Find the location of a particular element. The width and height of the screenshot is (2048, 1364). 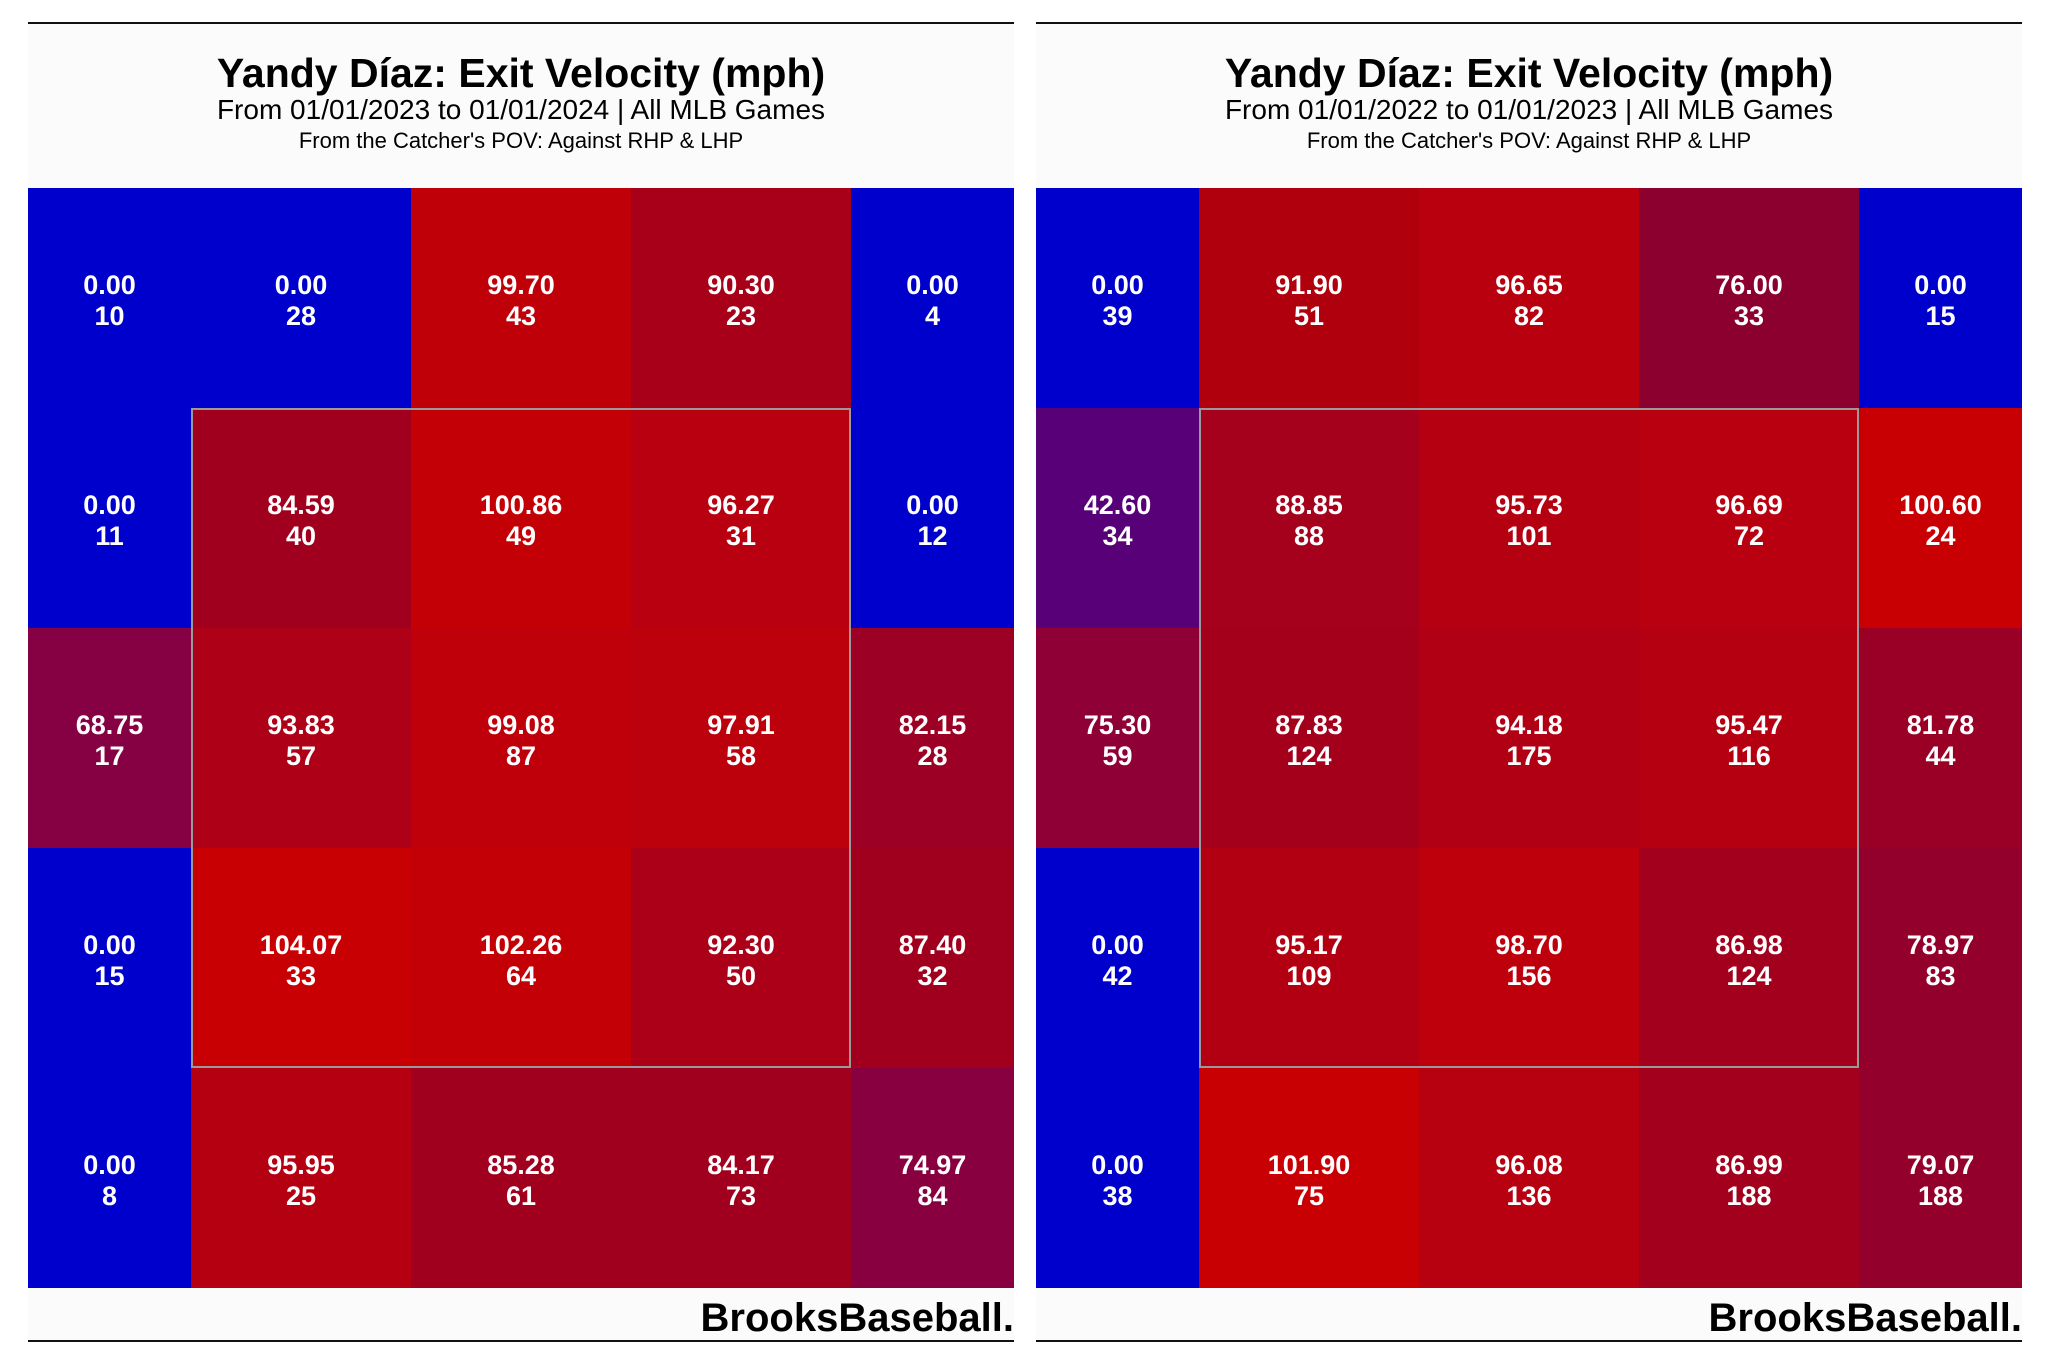

heatmap-cell: 90.30 23 is located at coordinates (741, 298).